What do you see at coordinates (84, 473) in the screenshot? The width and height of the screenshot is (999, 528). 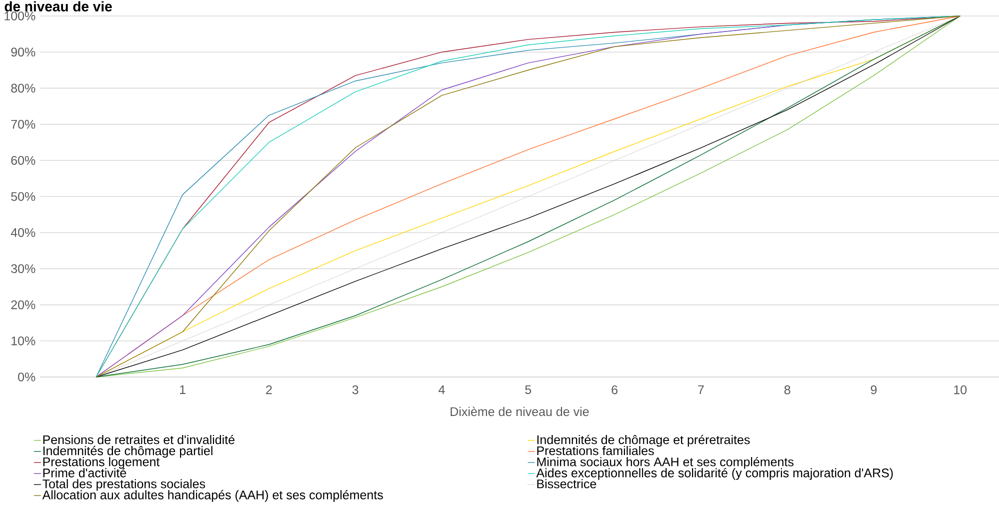 I see `legend-label: Prime d'activité` at bounding box center [84, 473].